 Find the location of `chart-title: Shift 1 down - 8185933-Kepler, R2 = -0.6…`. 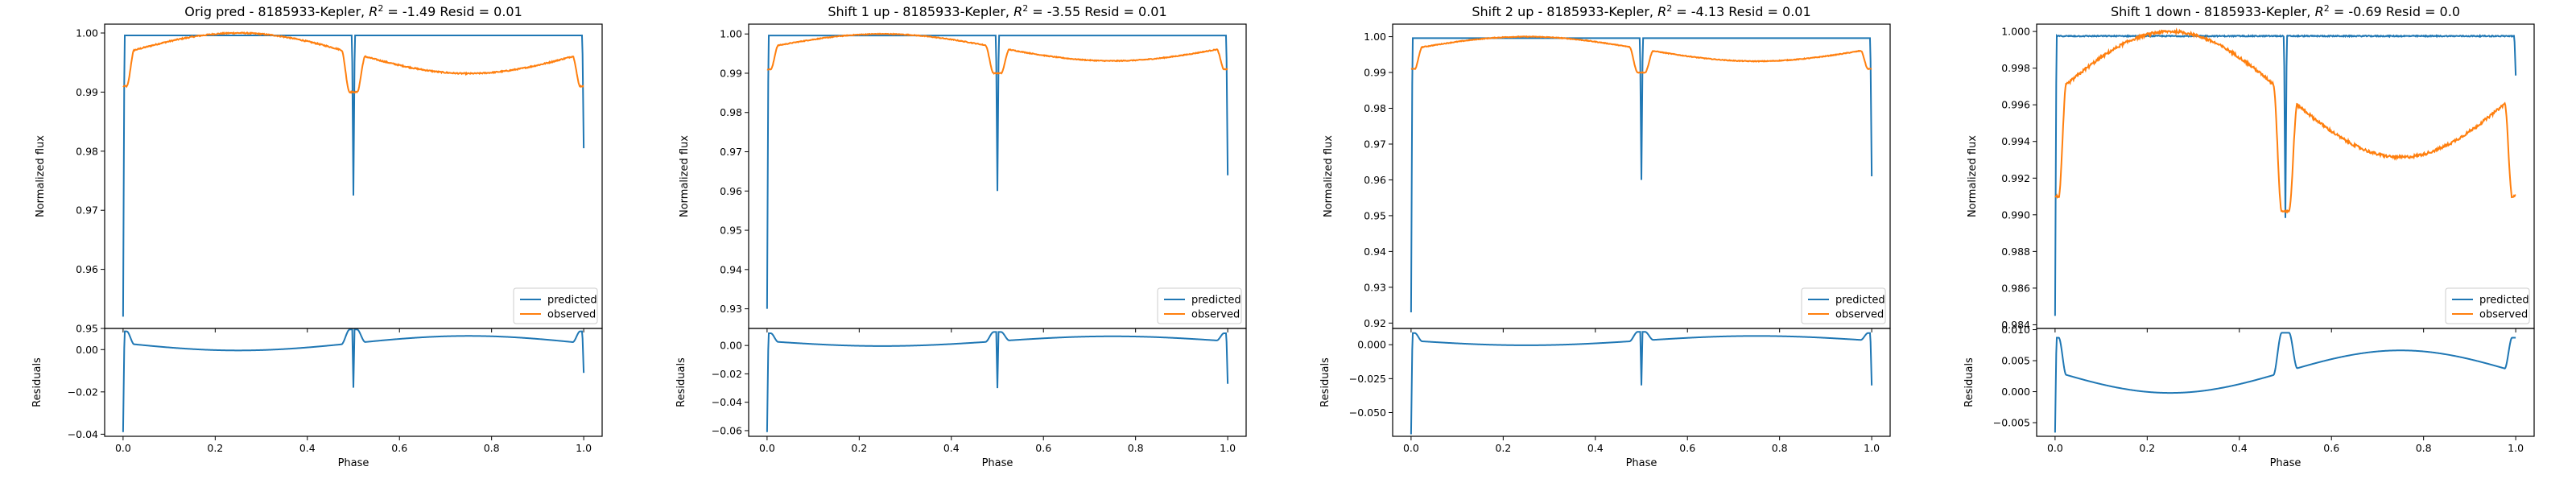

chart-title: Shift 1 down - 8185933-Kepler, R2 = -0.6… is located at coordinates (2285, 11).